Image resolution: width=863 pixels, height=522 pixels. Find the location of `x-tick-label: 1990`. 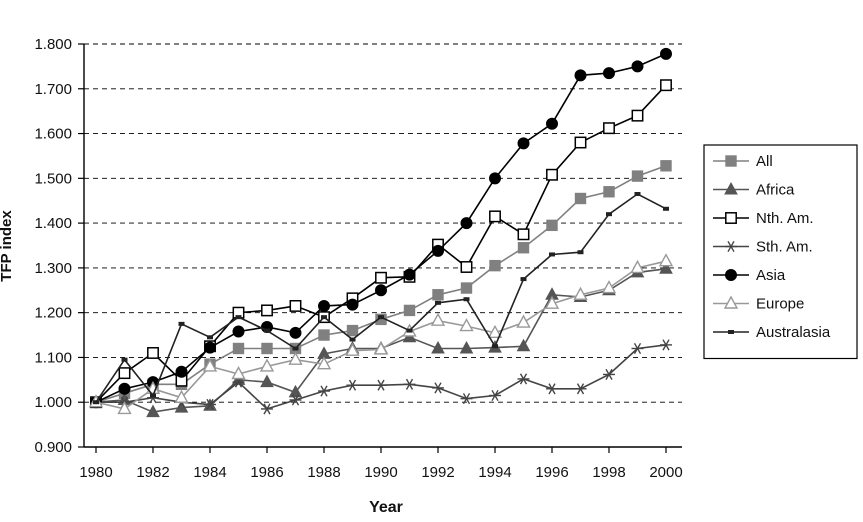

x-tick-label: 1990 is located at coordinates (380, 472).